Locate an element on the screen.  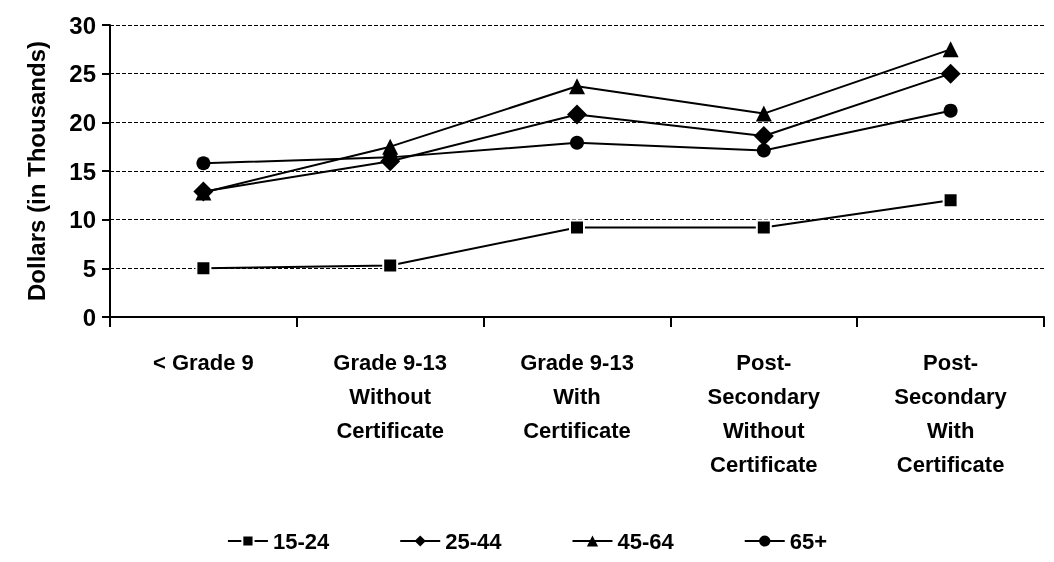
y-tick-label: 30 is located at coordinates (82, 25).